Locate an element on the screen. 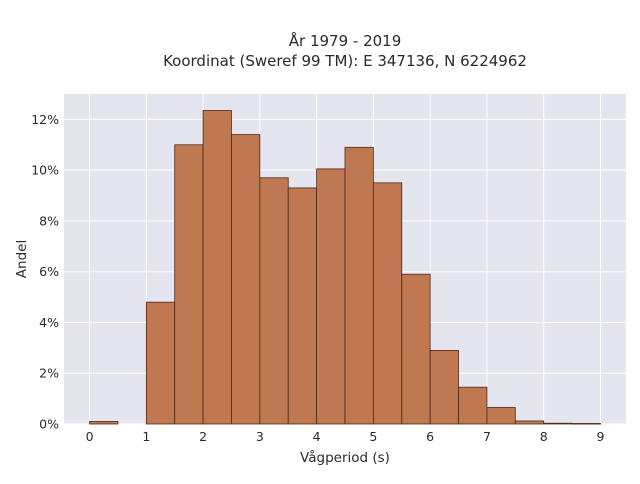  y-tick-label: 2% is located at coordinates (49, 373).